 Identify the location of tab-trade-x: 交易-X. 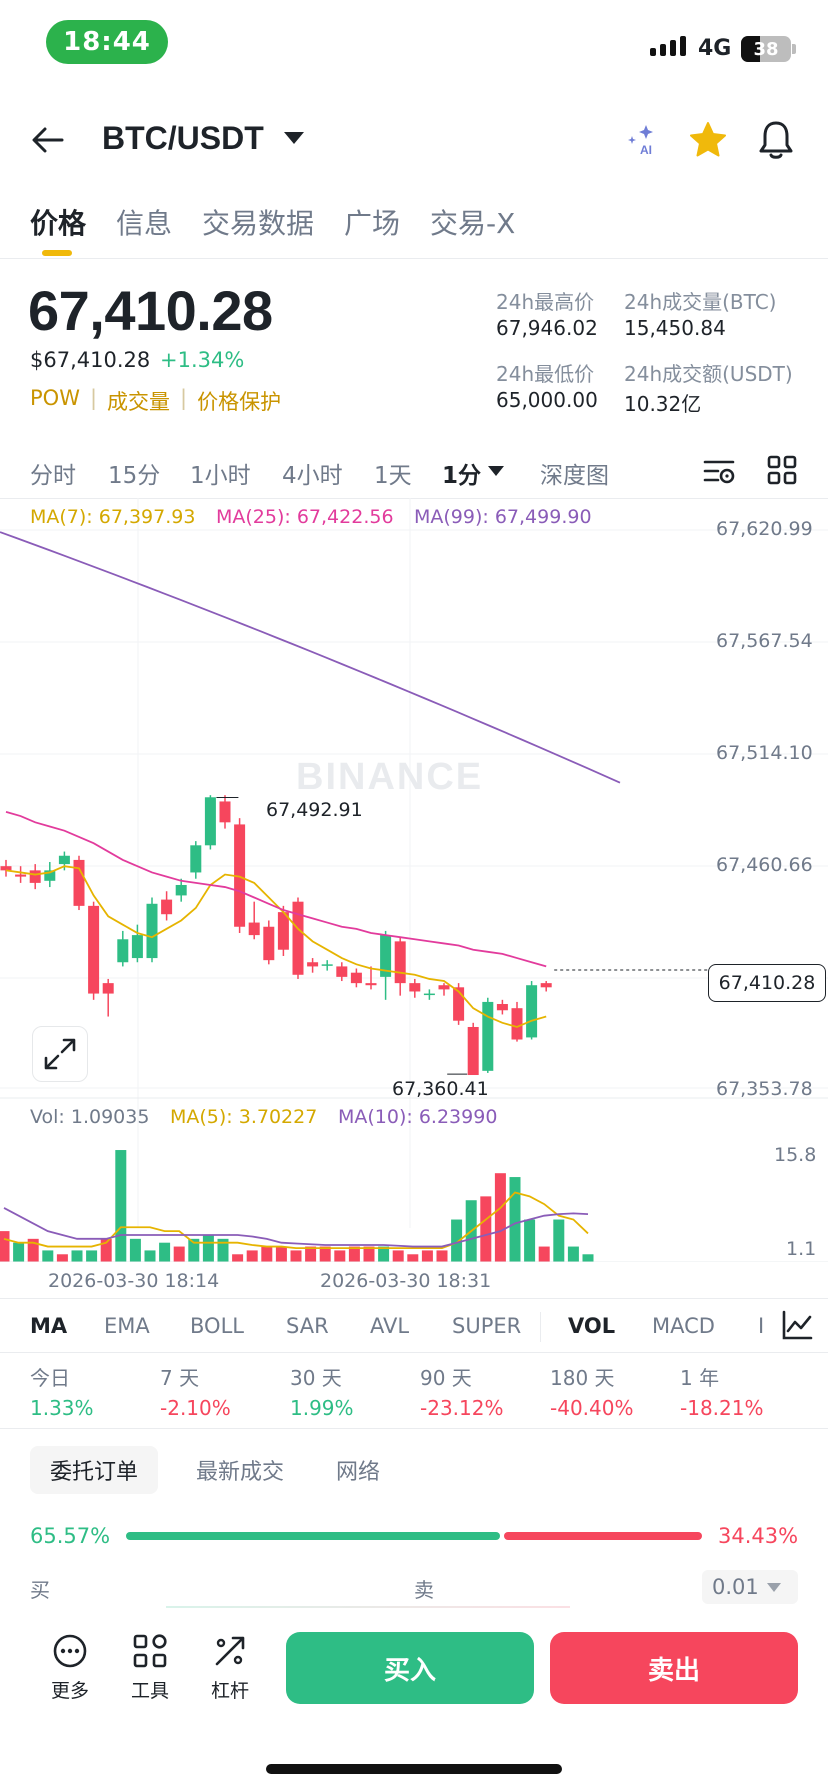
(473, 223).